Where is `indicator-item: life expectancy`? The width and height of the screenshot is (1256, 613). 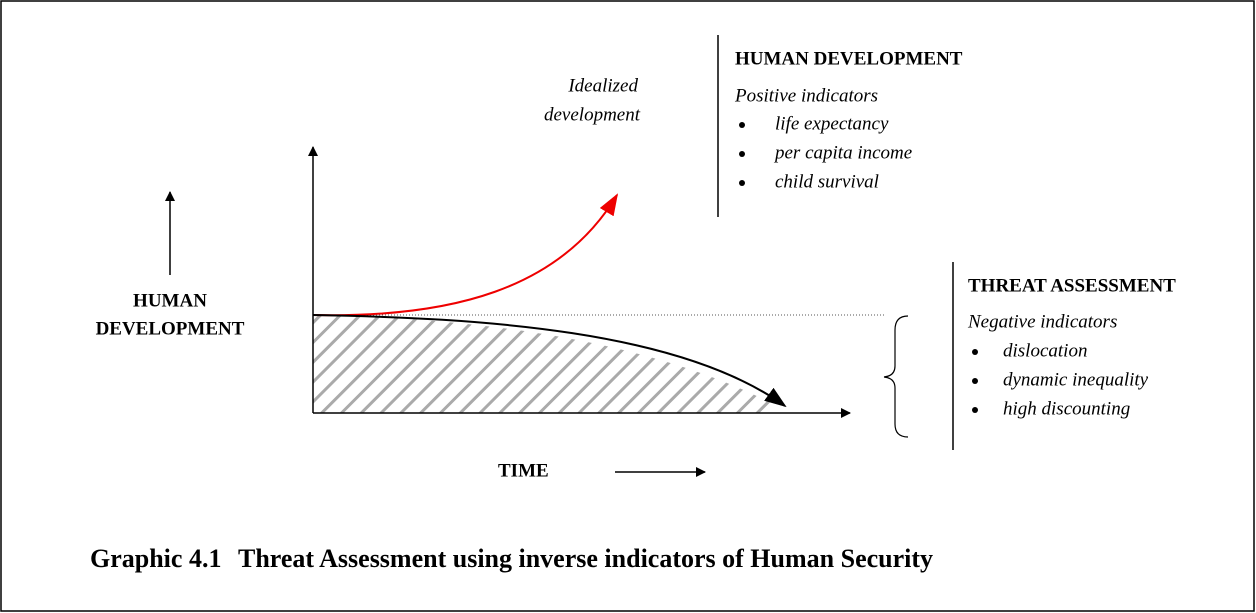 indicator-item: life expectancy is located at coordinates (832, 123).